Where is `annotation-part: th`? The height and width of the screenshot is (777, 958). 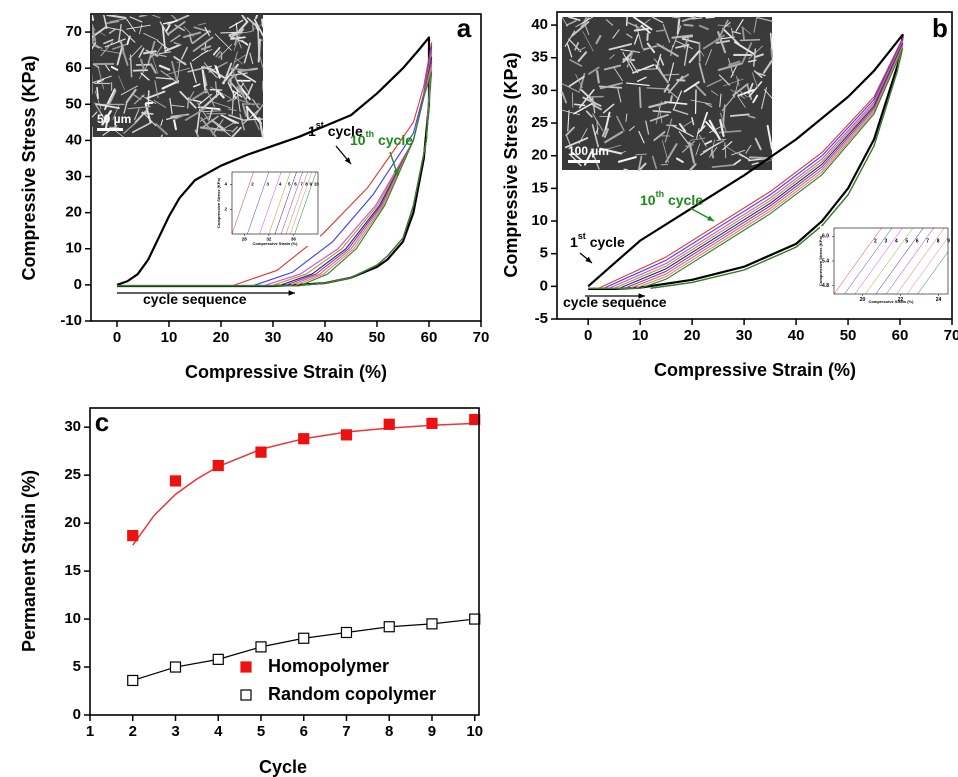
annotation-part: th is located at coordinates (660, 194).